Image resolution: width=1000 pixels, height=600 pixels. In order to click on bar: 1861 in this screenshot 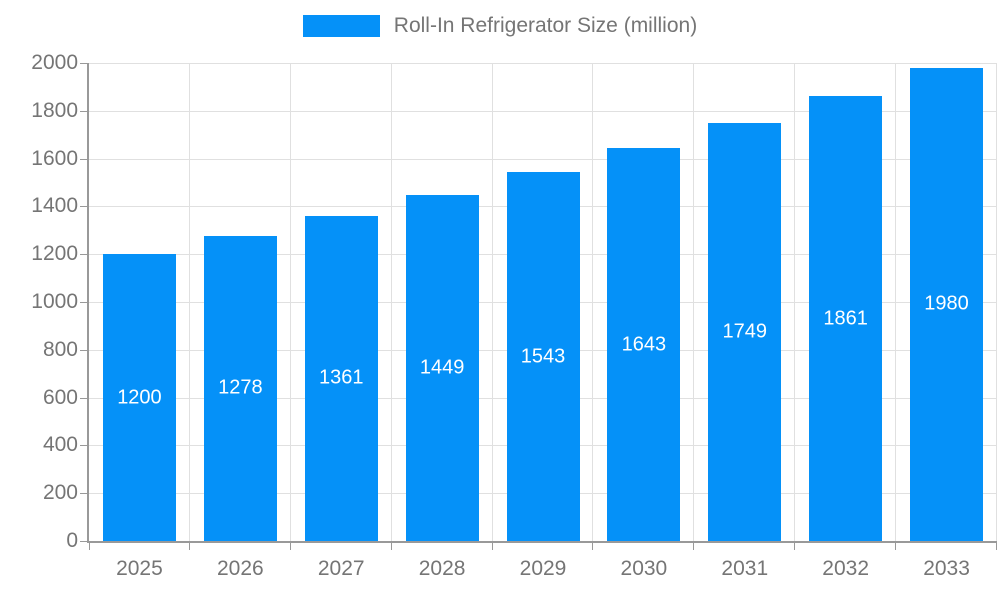, I will do `click(846, 318)`.